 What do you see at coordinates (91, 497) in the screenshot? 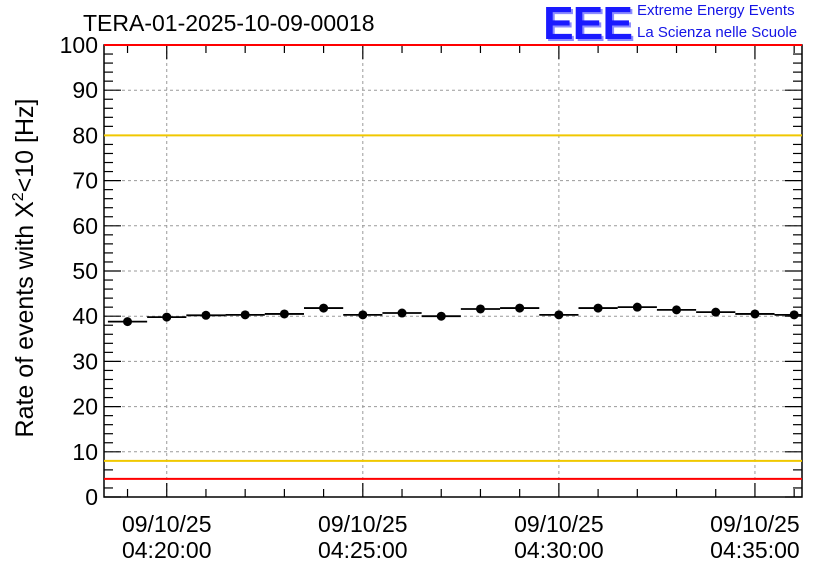
I see `y-tick-label: 0` at bounding box center [91, 497].